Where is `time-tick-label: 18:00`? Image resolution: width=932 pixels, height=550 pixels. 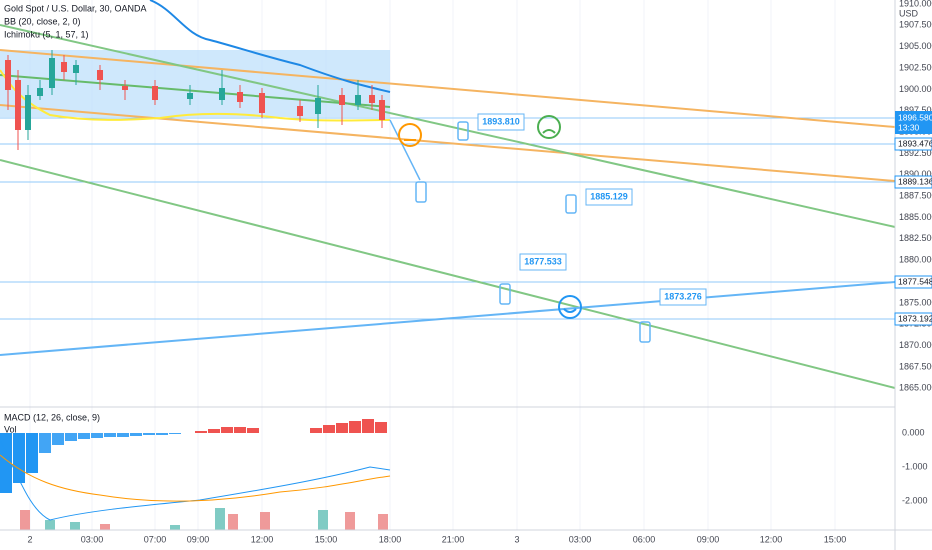
time-tick-label: 18:00 is located at coordinates (390, 539).